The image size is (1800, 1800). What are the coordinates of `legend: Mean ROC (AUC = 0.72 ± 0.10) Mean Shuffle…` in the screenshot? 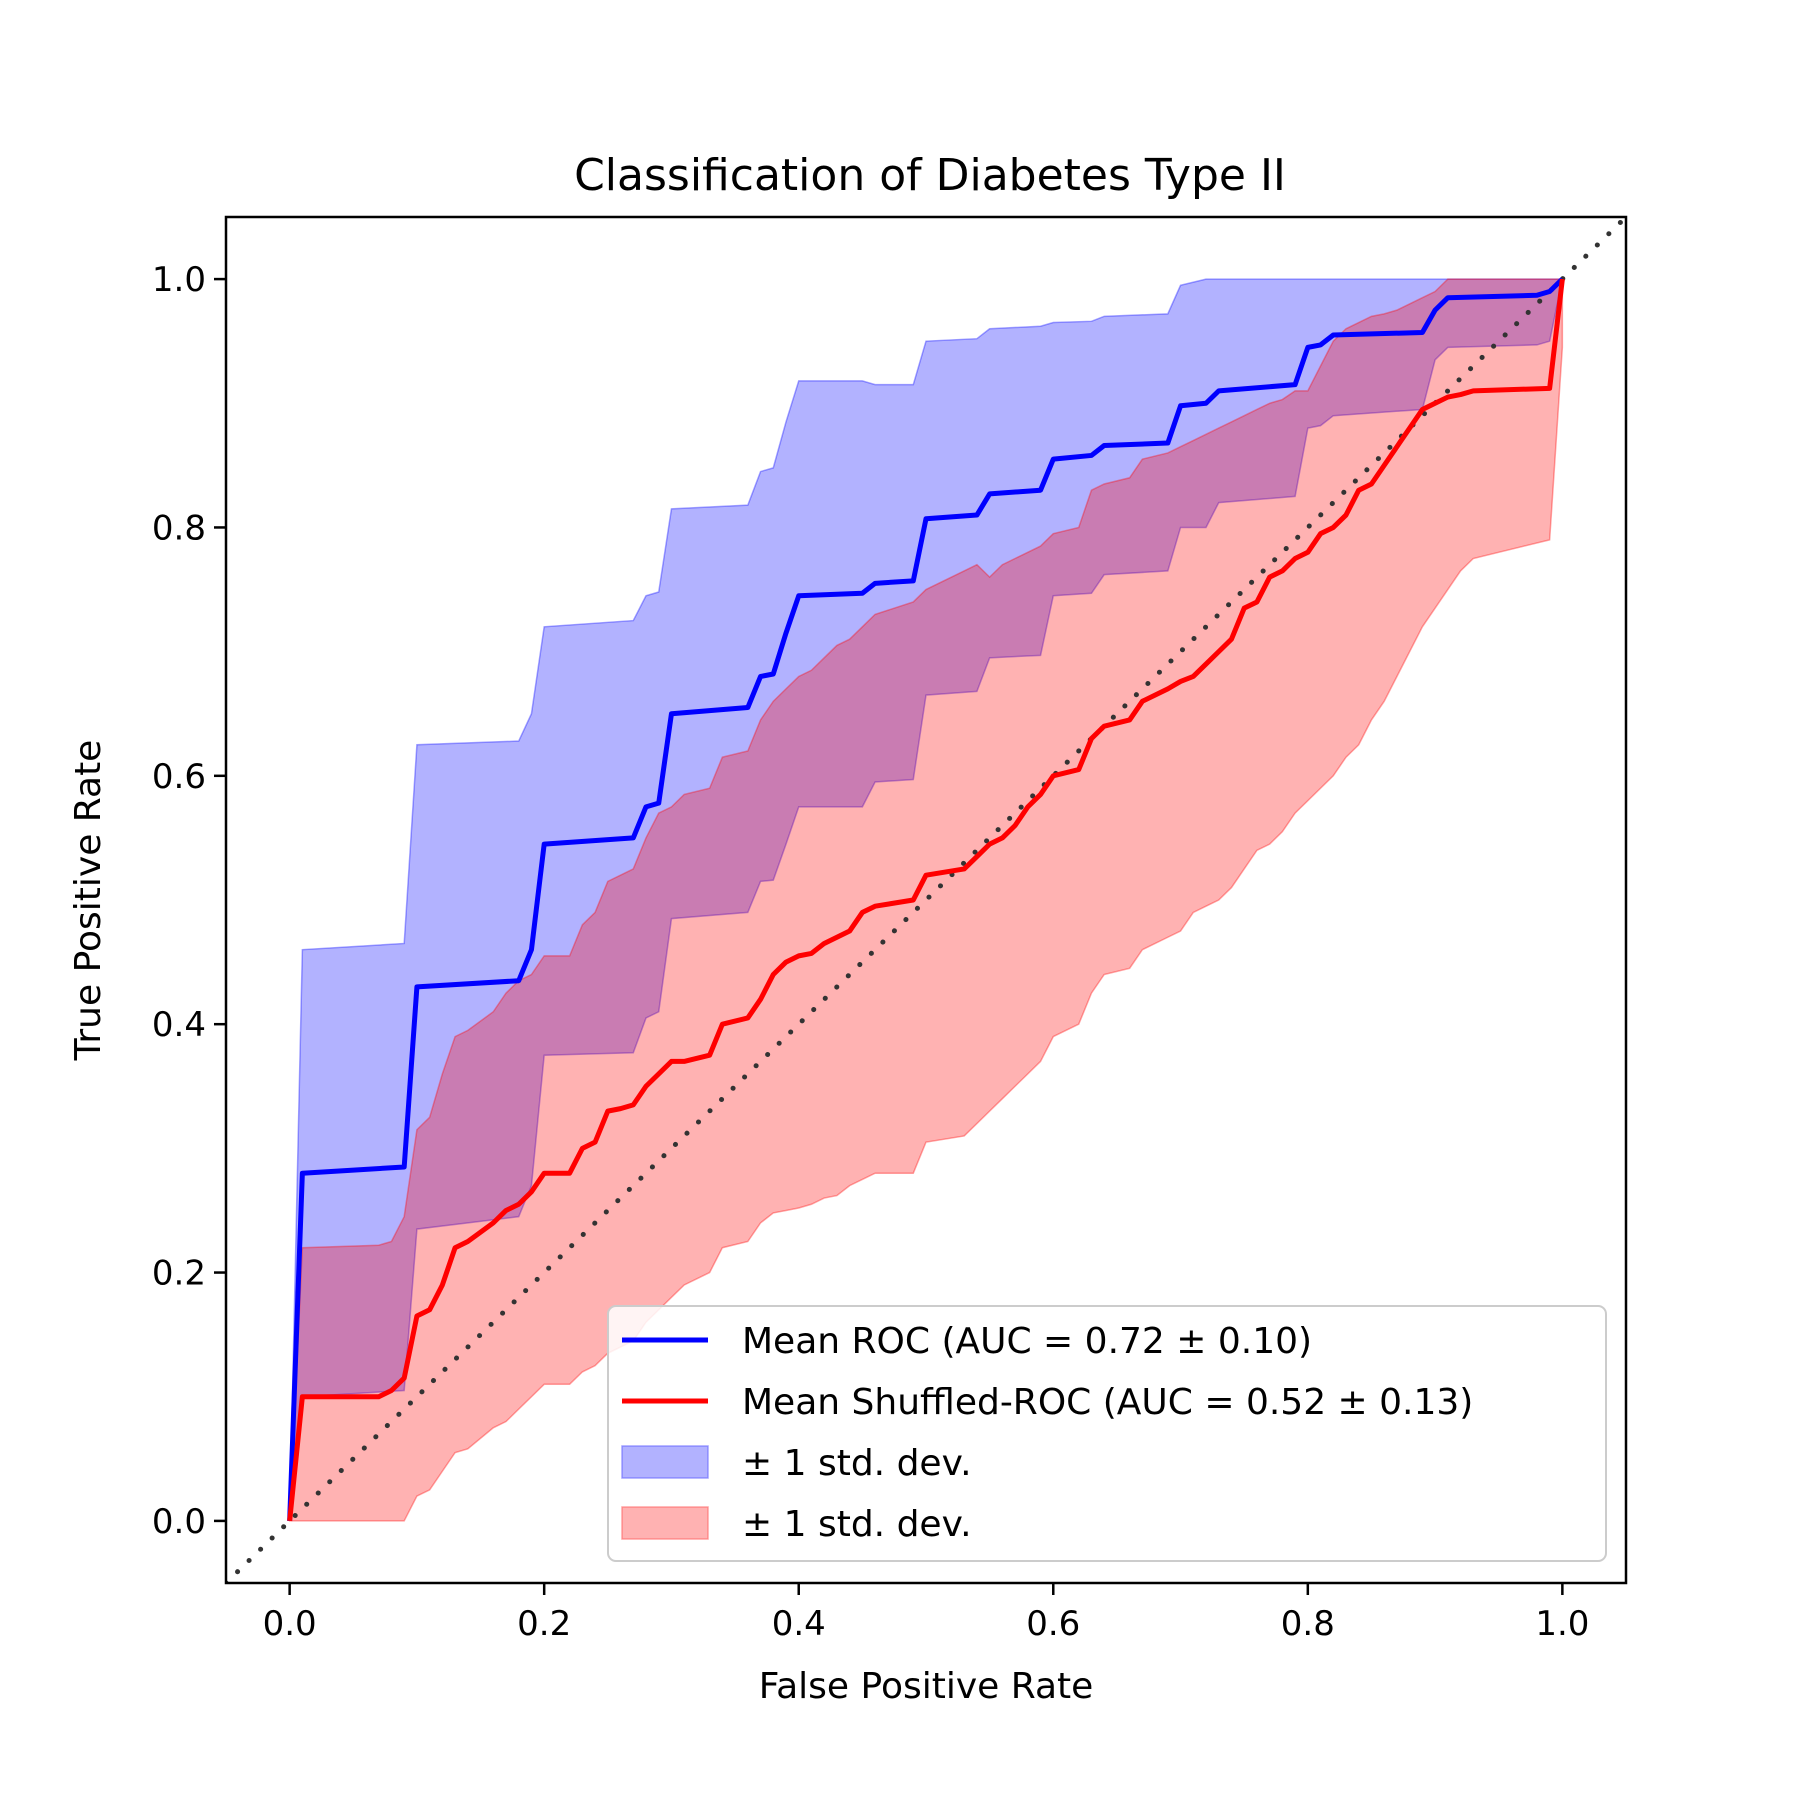 It's located at (1107, 1433).